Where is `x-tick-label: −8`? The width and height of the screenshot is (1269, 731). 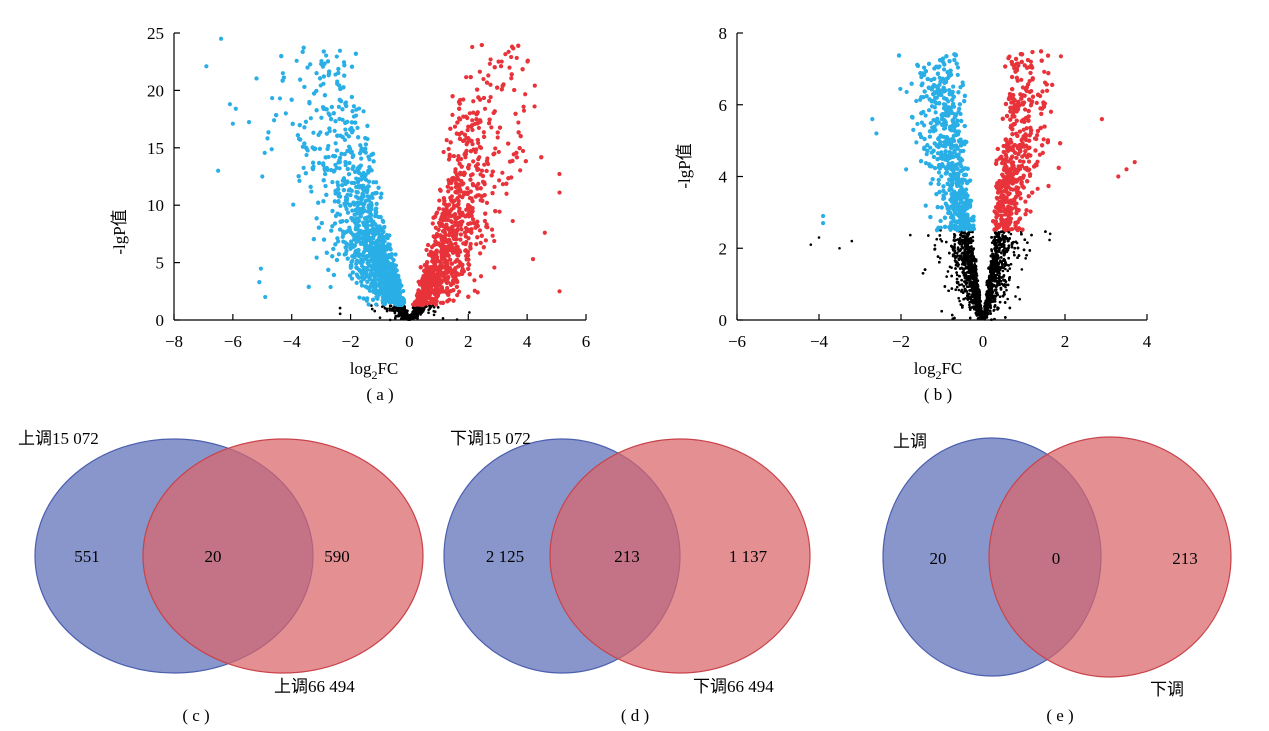 x-tick-label: −8 is located at coordinates (174, 341).